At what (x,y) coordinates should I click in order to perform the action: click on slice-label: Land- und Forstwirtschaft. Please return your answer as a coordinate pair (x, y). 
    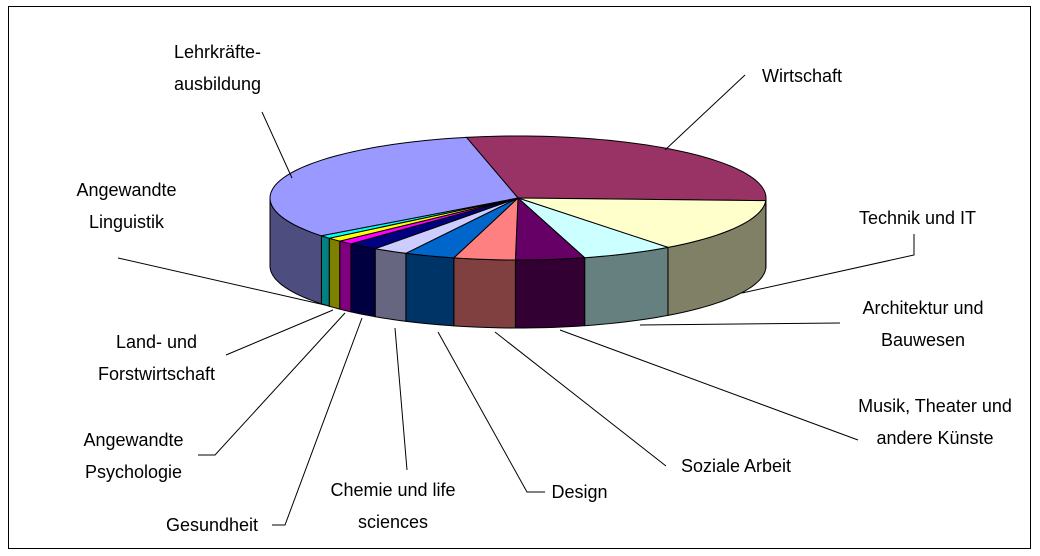
    Looking at the image, I should click on (156, 358).